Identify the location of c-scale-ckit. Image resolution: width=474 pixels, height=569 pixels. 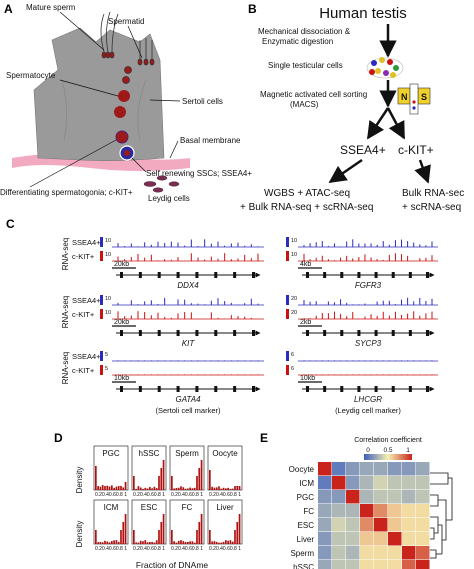
(287, 370).